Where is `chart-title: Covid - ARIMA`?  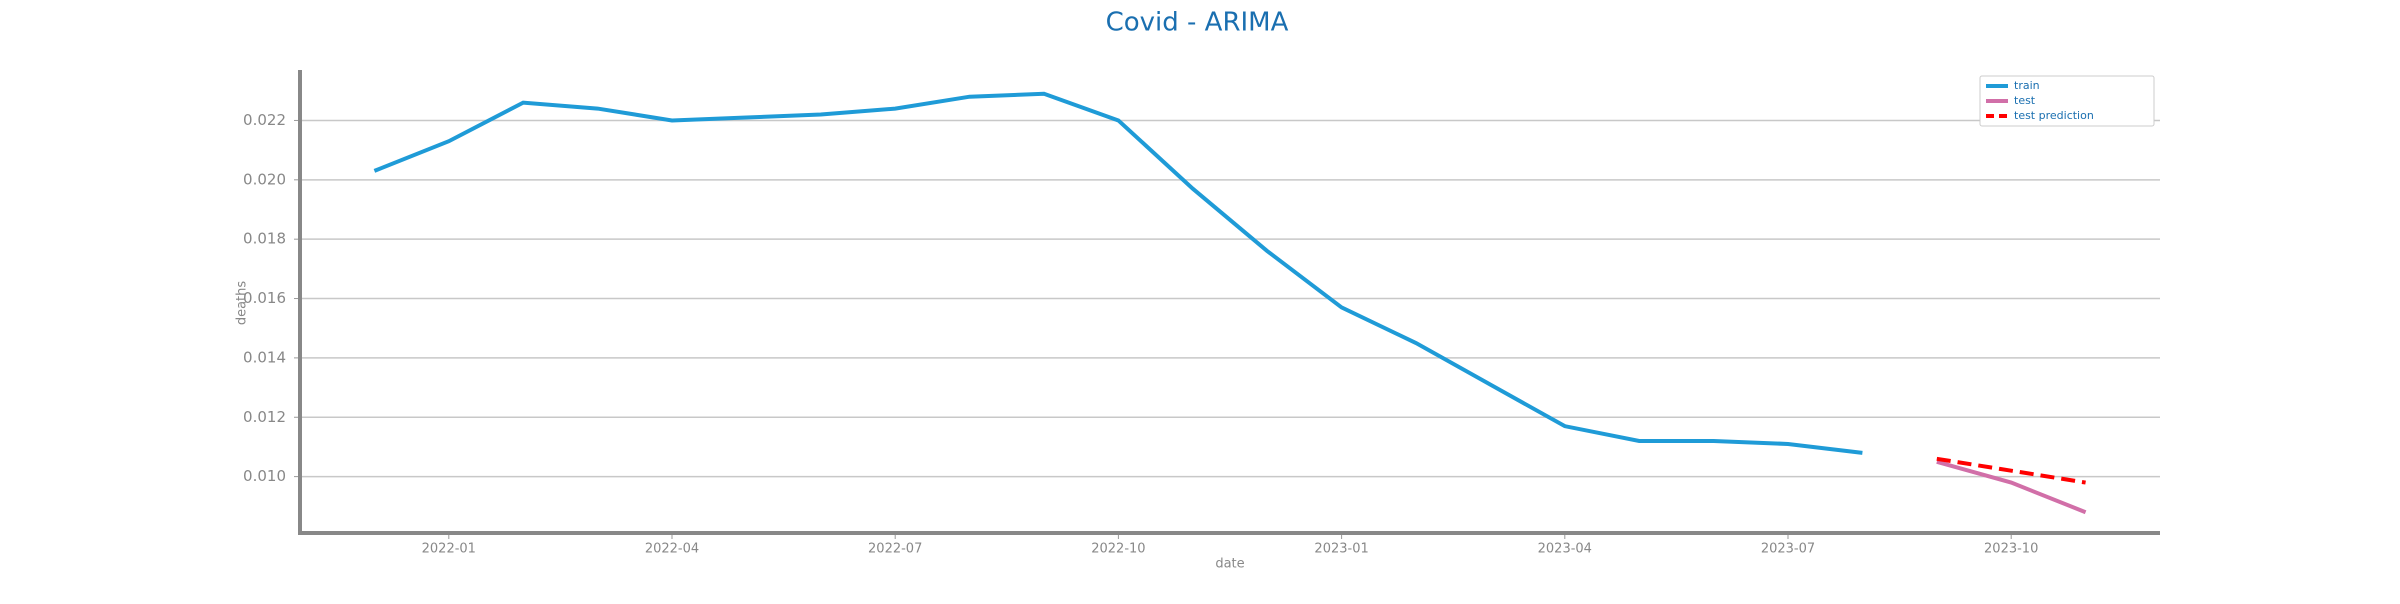
chart-title: Covid - ARIMA is located at coordinates (1197, 23).